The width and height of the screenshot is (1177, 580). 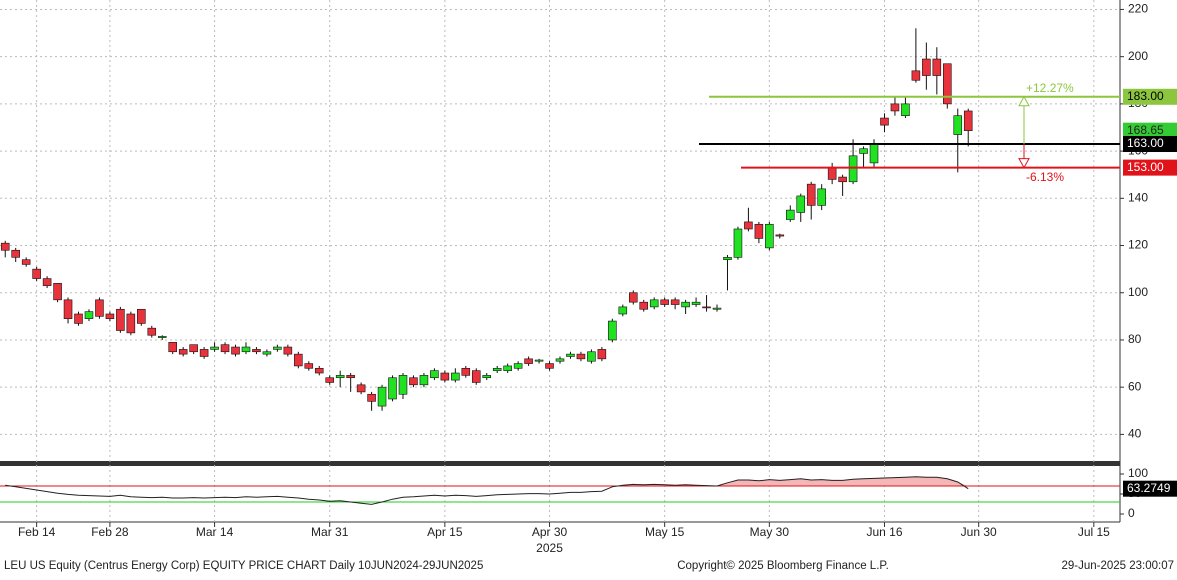 What do you see at coordinates (560, 463) in the screenshot?
I see `panel-separator` at bounding box center [560, 463].